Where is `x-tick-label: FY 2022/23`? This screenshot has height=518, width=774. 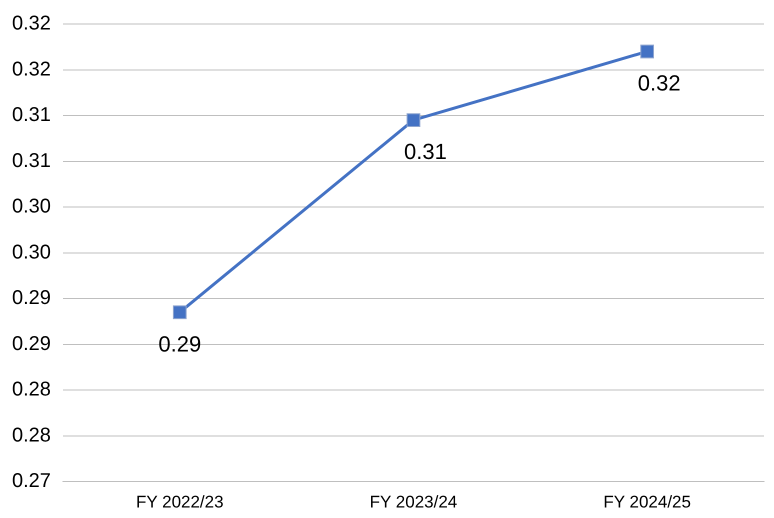 x-tick-label: FY 2022/23 is located at coordinates (180, 502).